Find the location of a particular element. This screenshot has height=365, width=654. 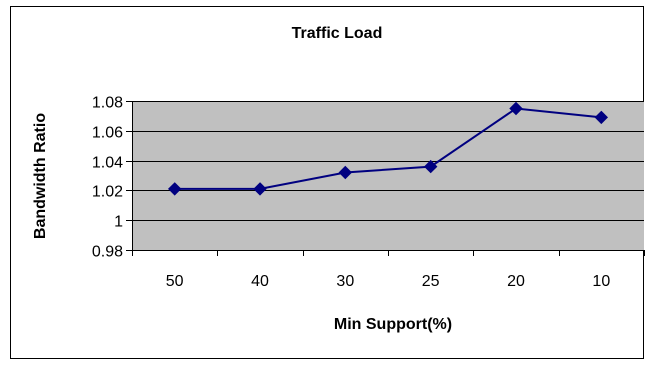

y-axis-label: Bandwidth Ratio is located at coordinates (40, 176).